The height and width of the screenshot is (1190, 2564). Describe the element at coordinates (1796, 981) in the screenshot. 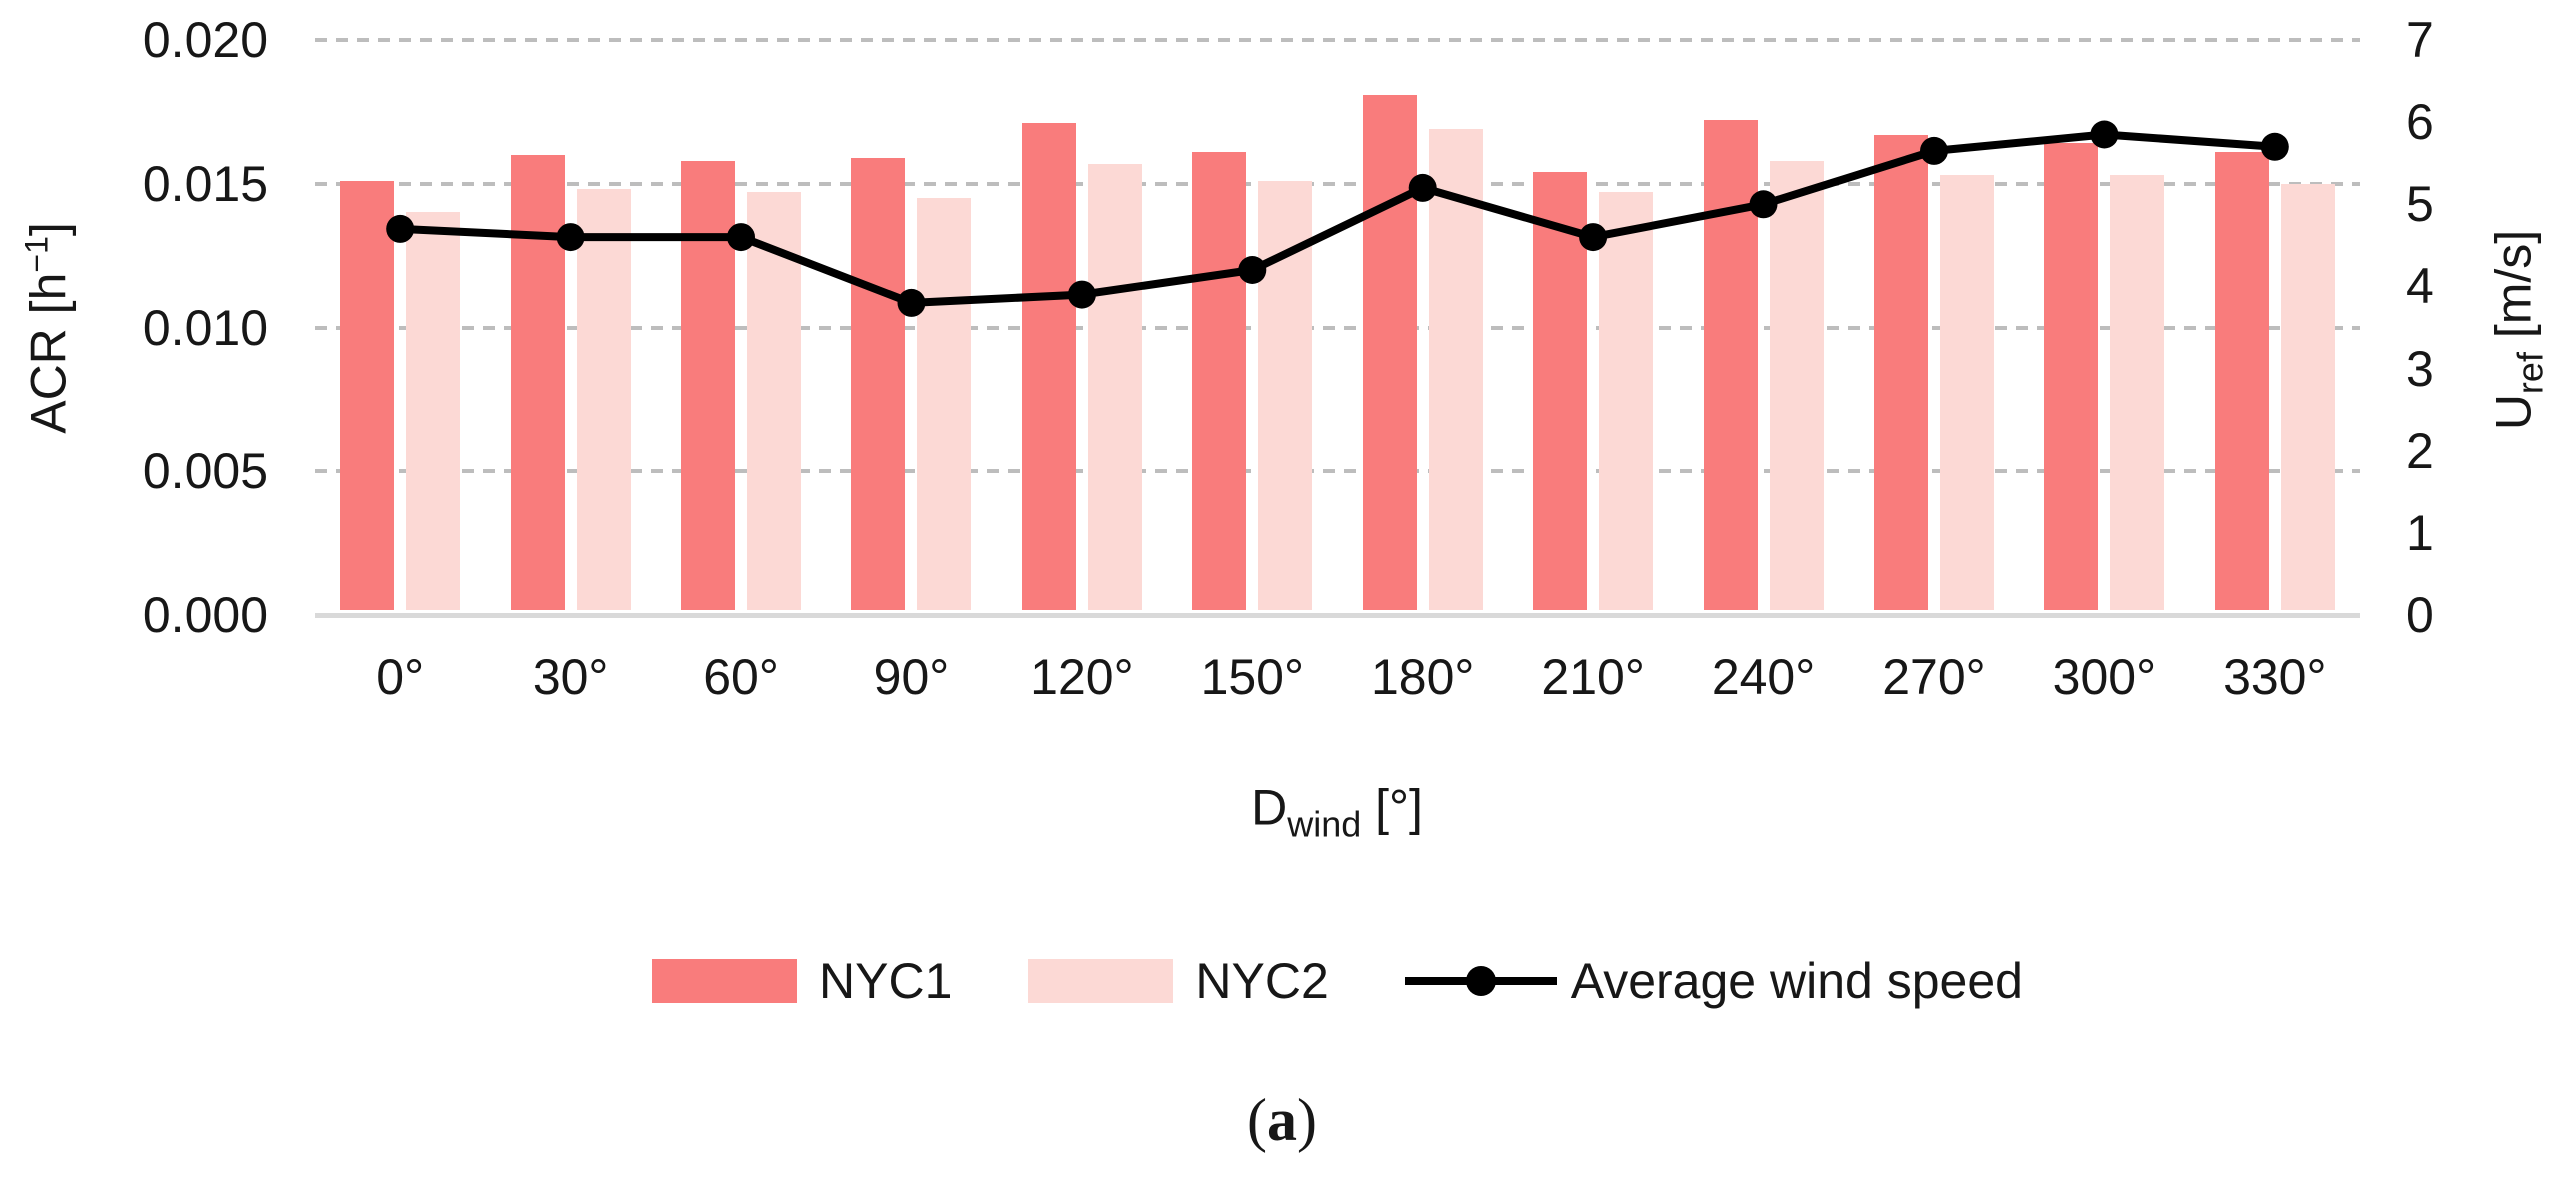

I see `legend-label-wind-speed: Average wind speed` at that location.